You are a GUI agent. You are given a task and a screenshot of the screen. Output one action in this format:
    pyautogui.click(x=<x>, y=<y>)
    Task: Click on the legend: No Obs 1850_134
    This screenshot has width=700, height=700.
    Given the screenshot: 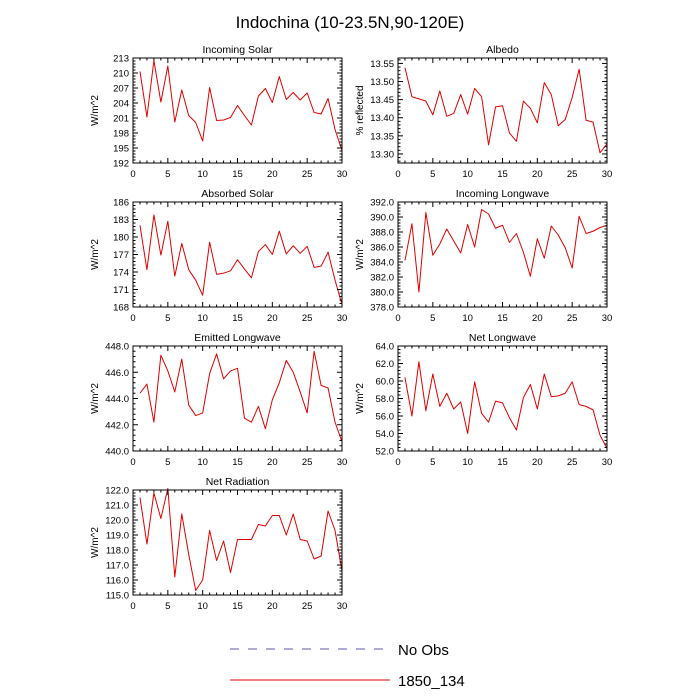 What is the action you would take?
    pyautogui.click(x=347, y=666)
    